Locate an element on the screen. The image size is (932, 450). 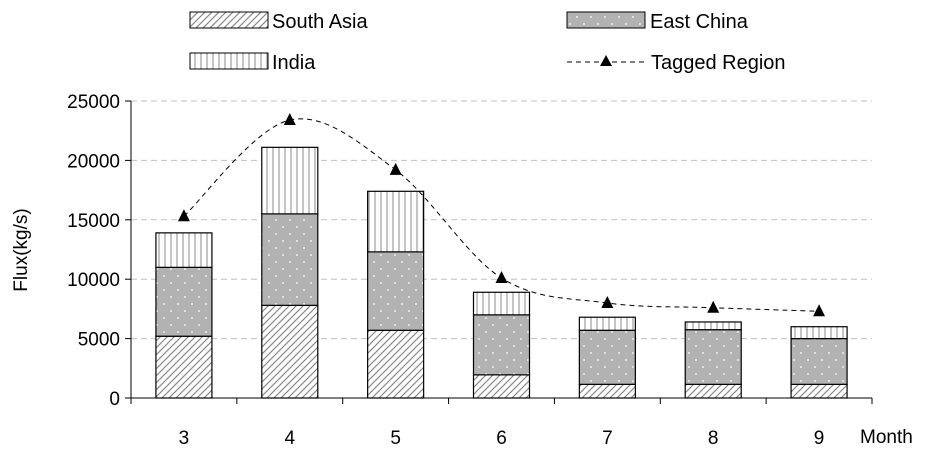
x-tick-label: 3 is located at coordinates (184, 438).